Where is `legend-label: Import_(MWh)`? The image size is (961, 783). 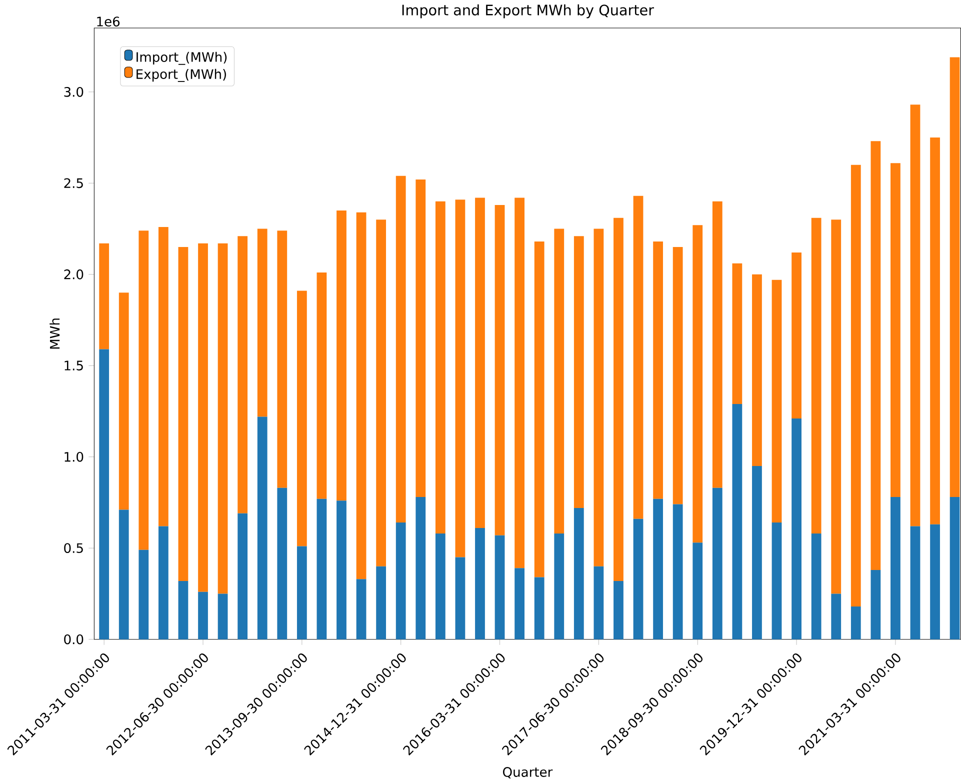
legend-label: Import_(MWh) is located at coordinates (181, 58).